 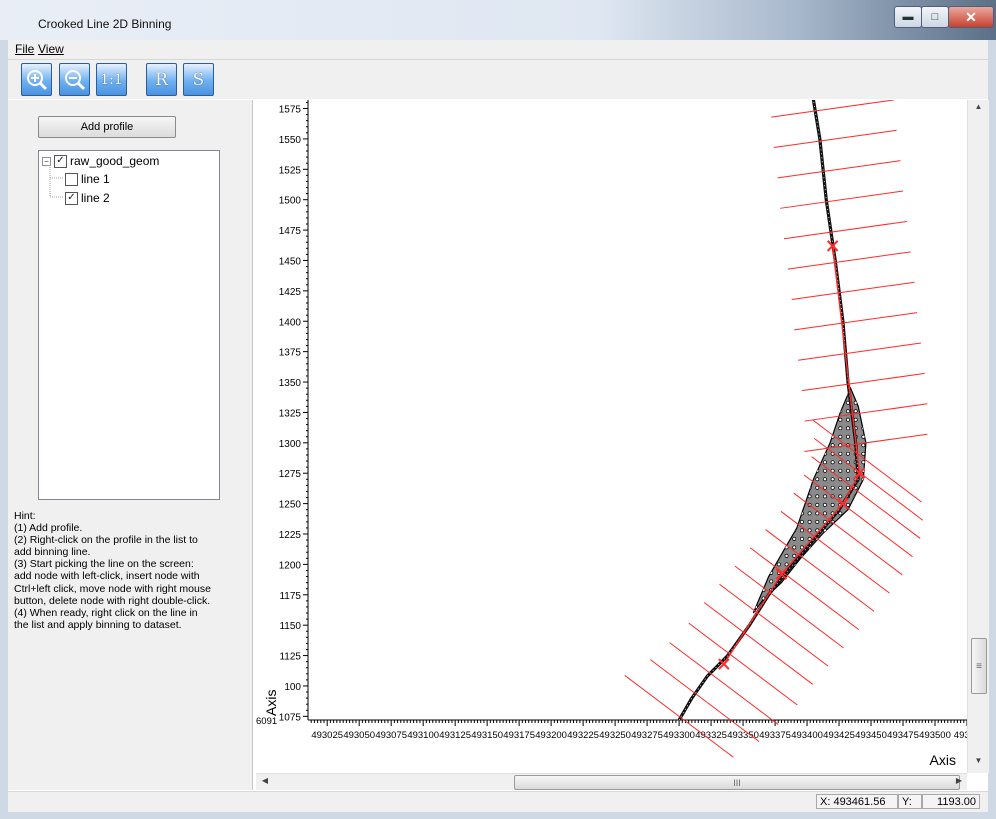 What do you see at coordinates (129, 325) in the screenshot?
I see `profile-tree: − ✓ raw_good_geom line 1 ✓ line 2` at bounding box center [129, 325].